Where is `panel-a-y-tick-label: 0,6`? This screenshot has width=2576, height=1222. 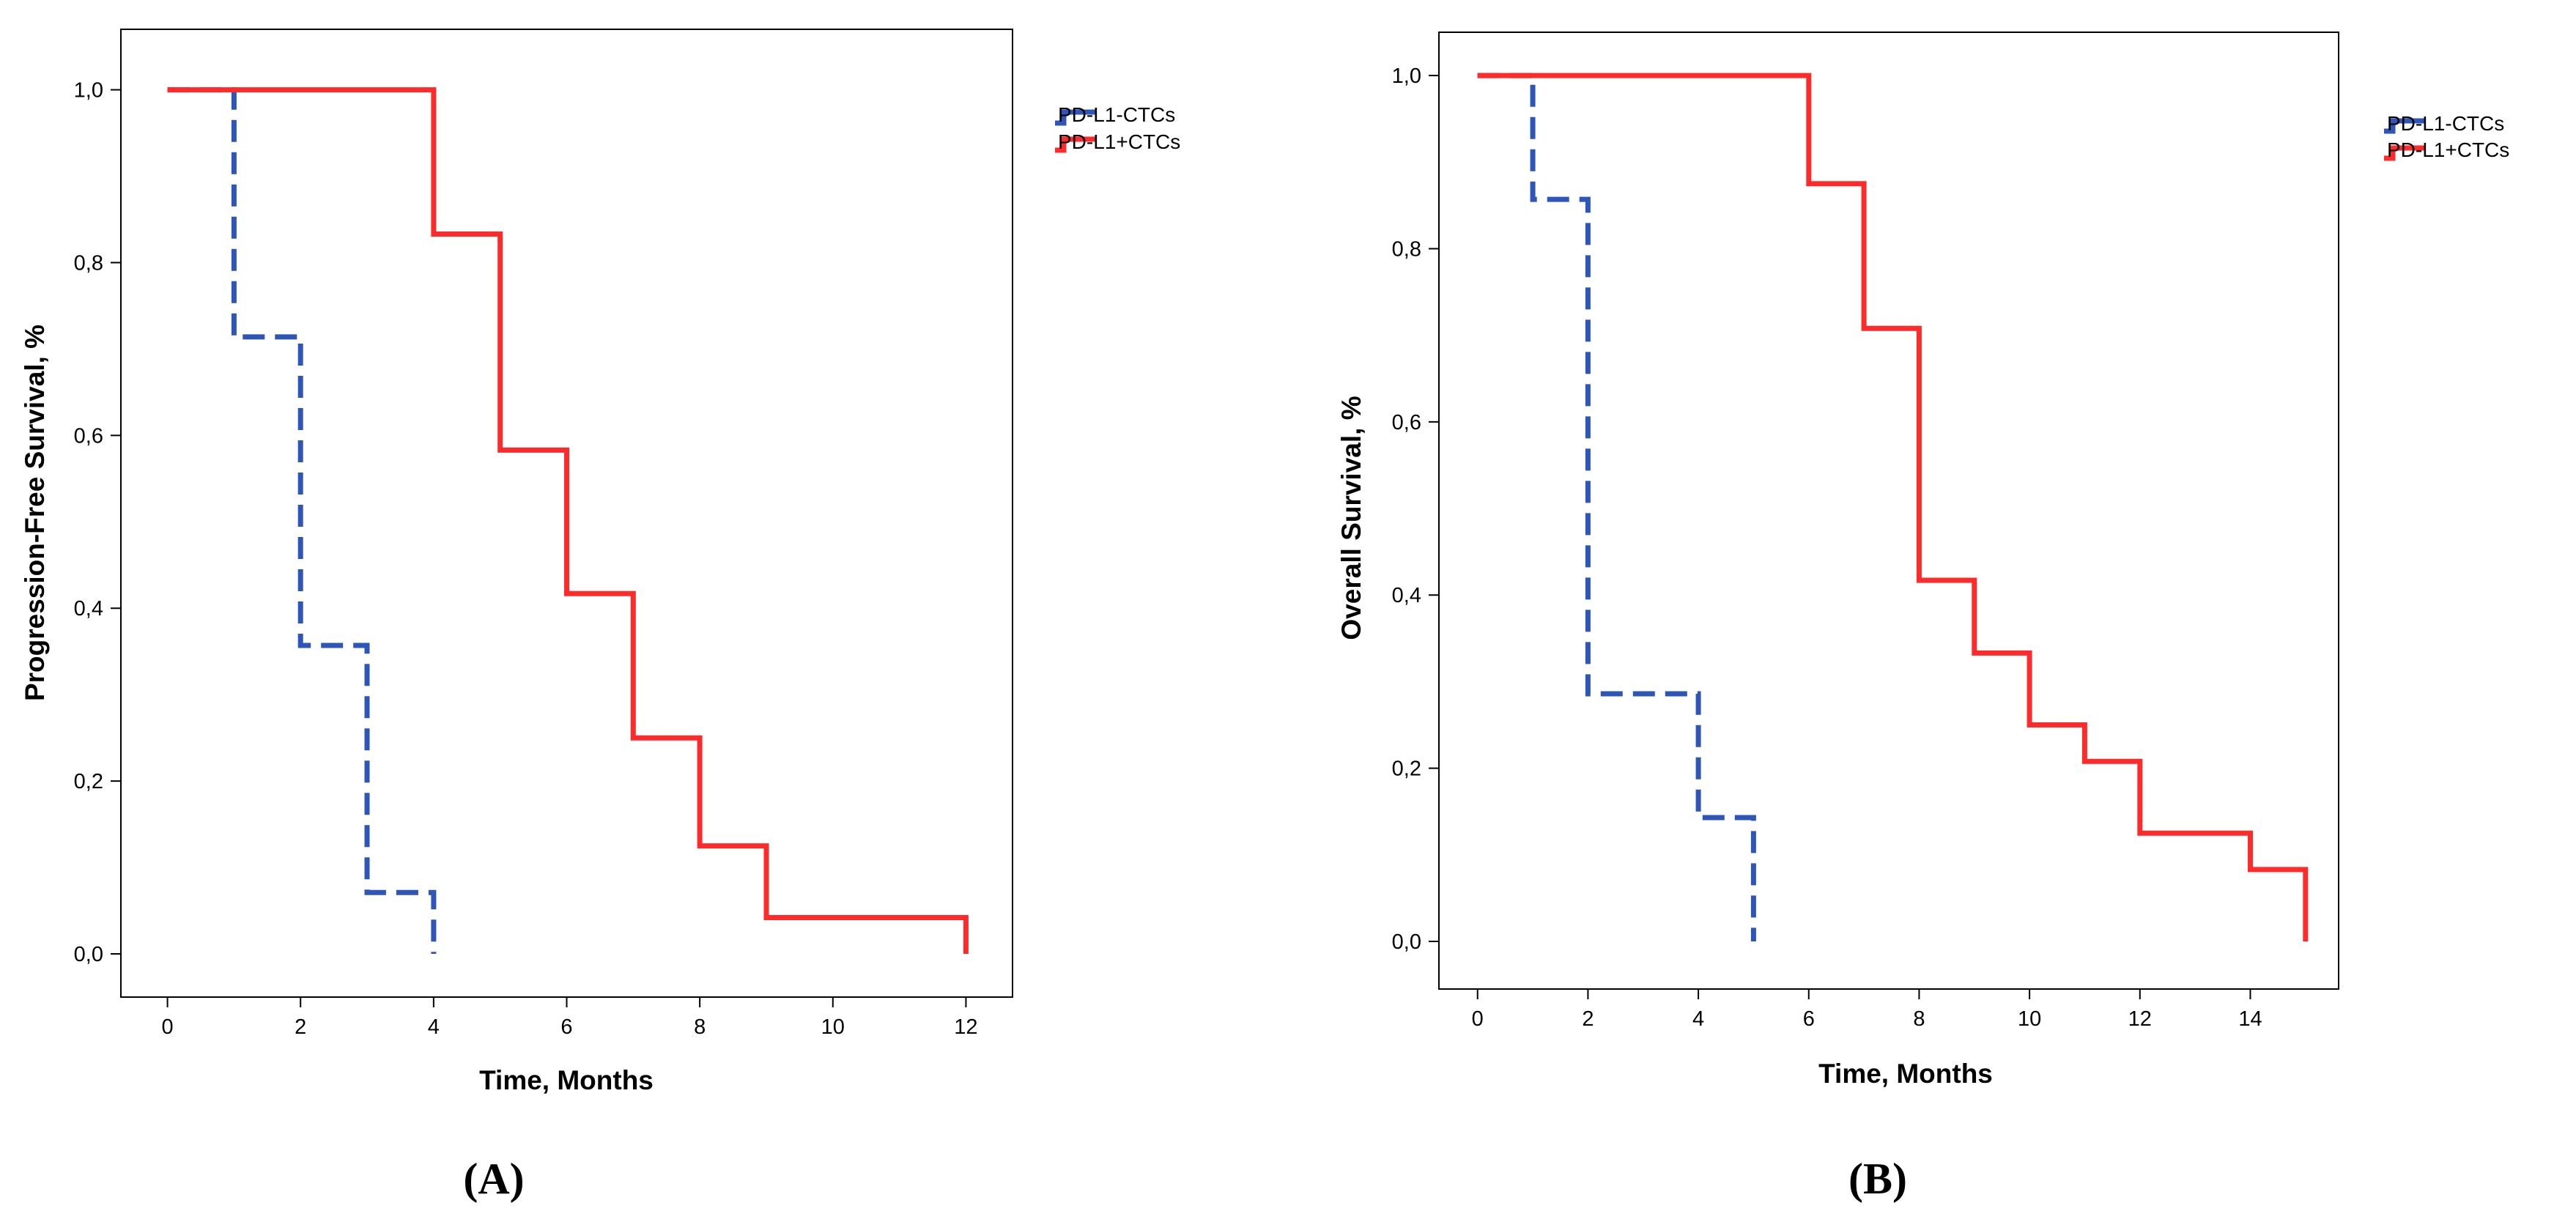
panel-a-y-tick-label: 0,6 is located at coordinates (88, 436).